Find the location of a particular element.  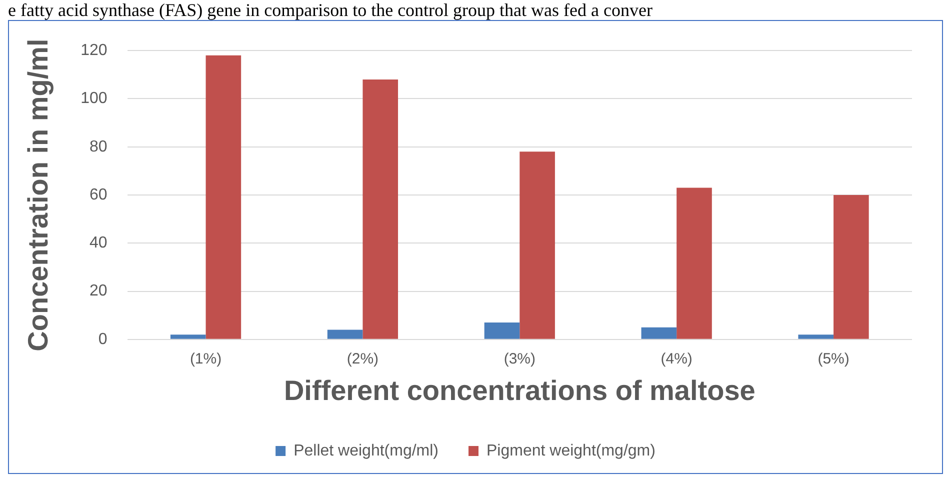

y-tick-label: 60 is located at coordinates (99, 195).